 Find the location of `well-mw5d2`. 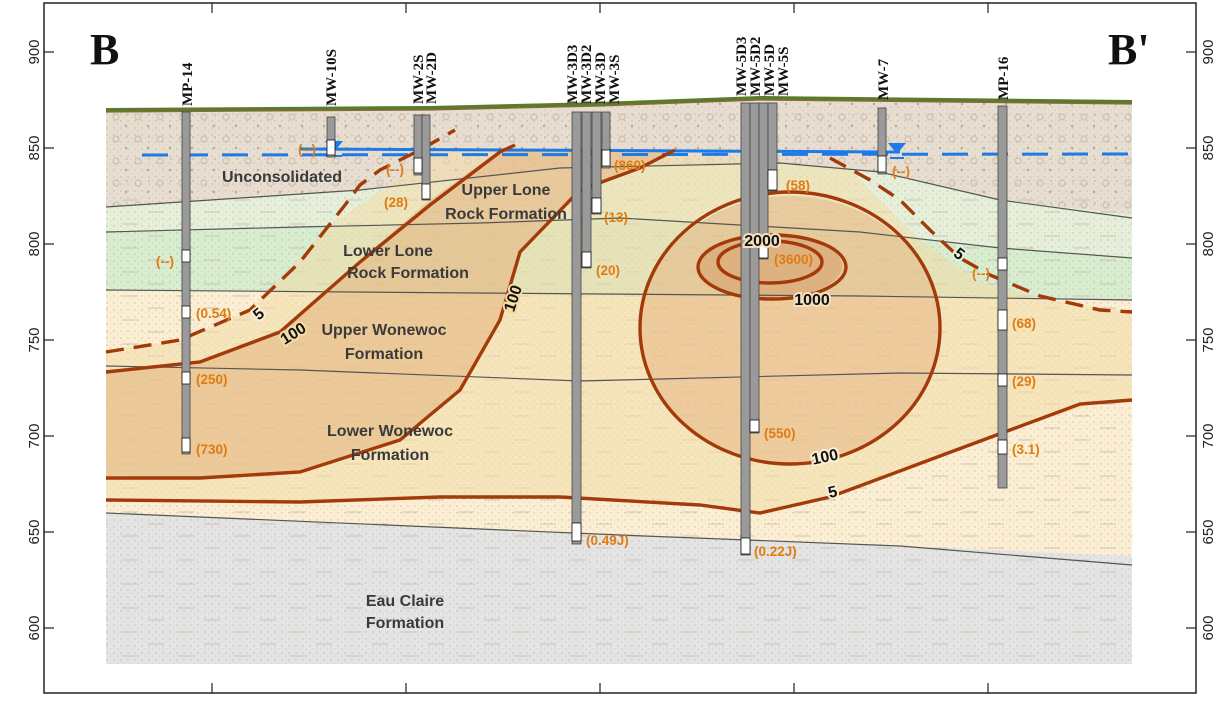

well-mw5d2 is located at coordinates (754, 268).